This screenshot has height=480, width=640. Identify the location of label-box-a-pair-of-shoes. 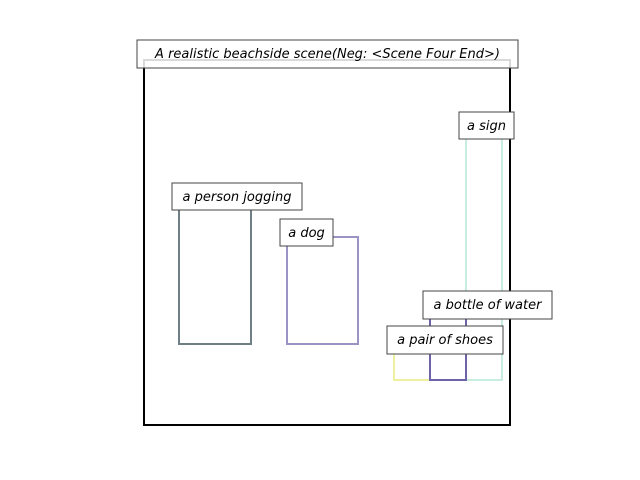
(445, 340).